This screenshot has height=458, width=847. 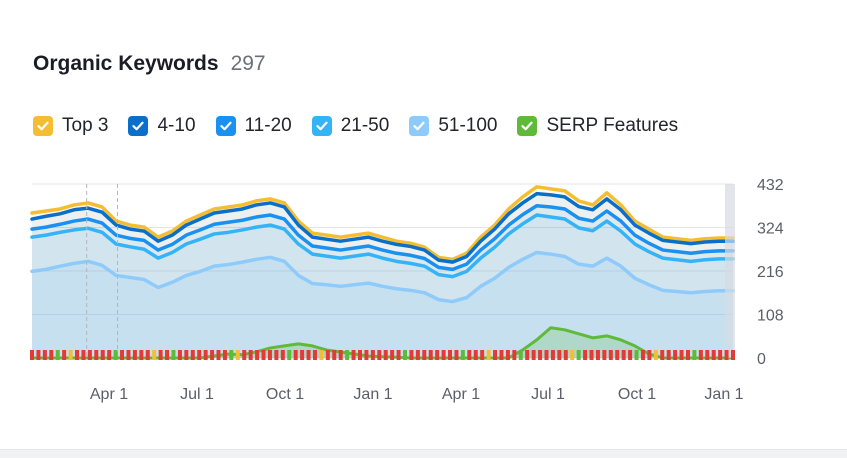 I want to click on chart-legend: Top 3 4-10 11-20 21-50 51-100 SERP Features, so click(x=365, y=126).